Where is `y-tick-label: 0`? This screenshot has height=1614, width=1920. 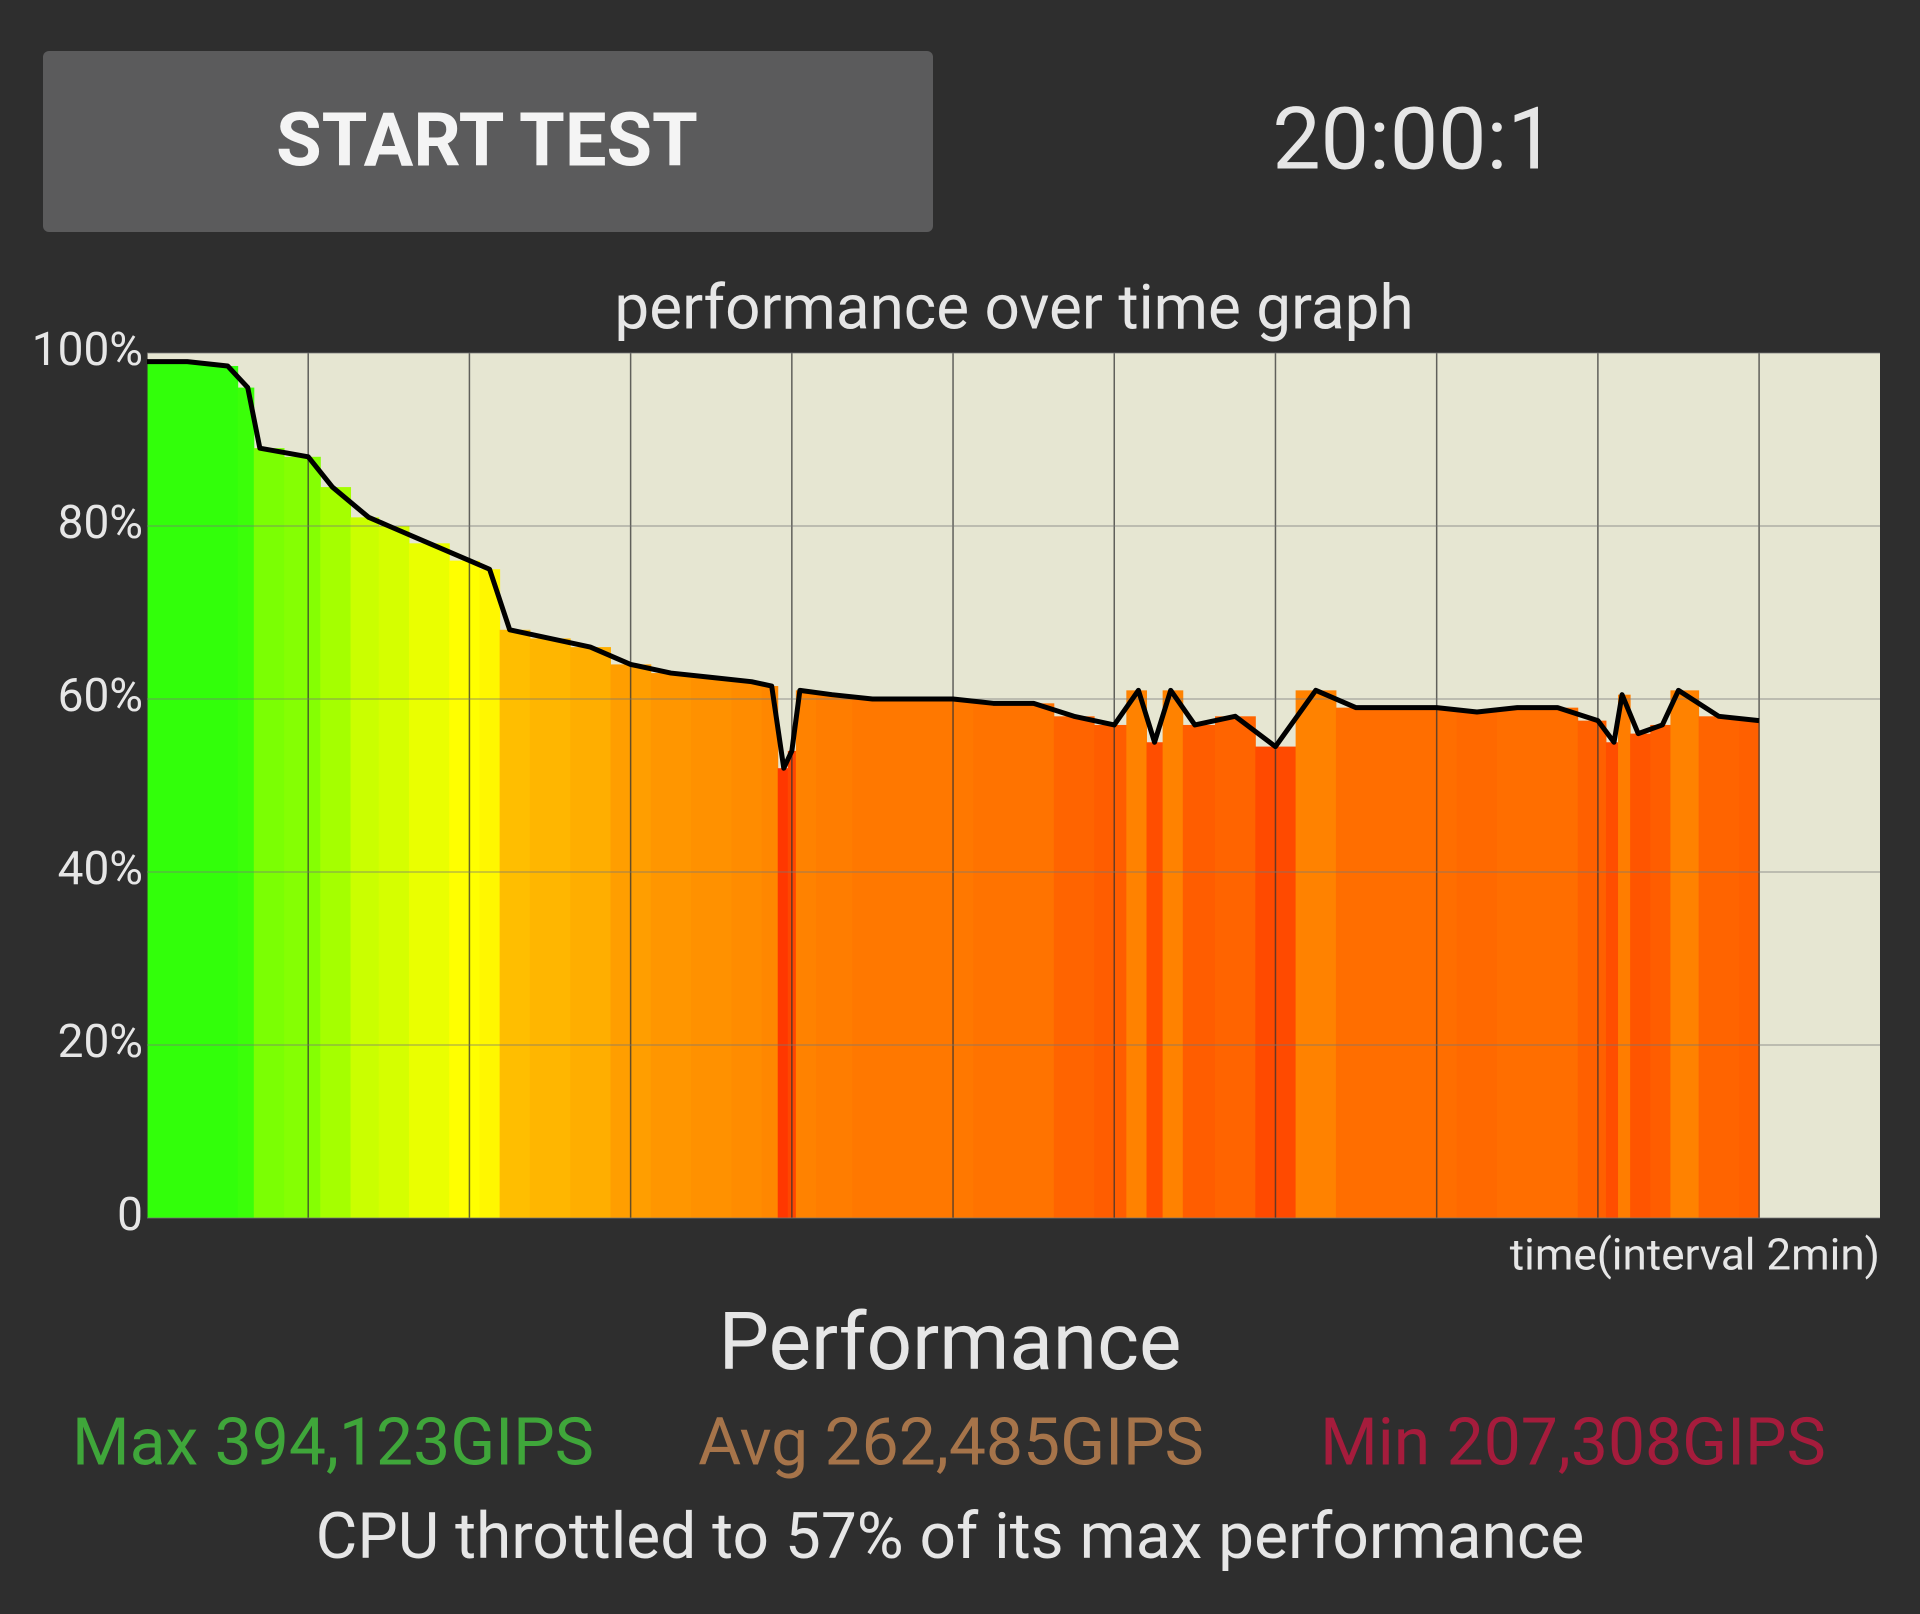
y-tick-label: 0 is located at coordinates (130, 1215).